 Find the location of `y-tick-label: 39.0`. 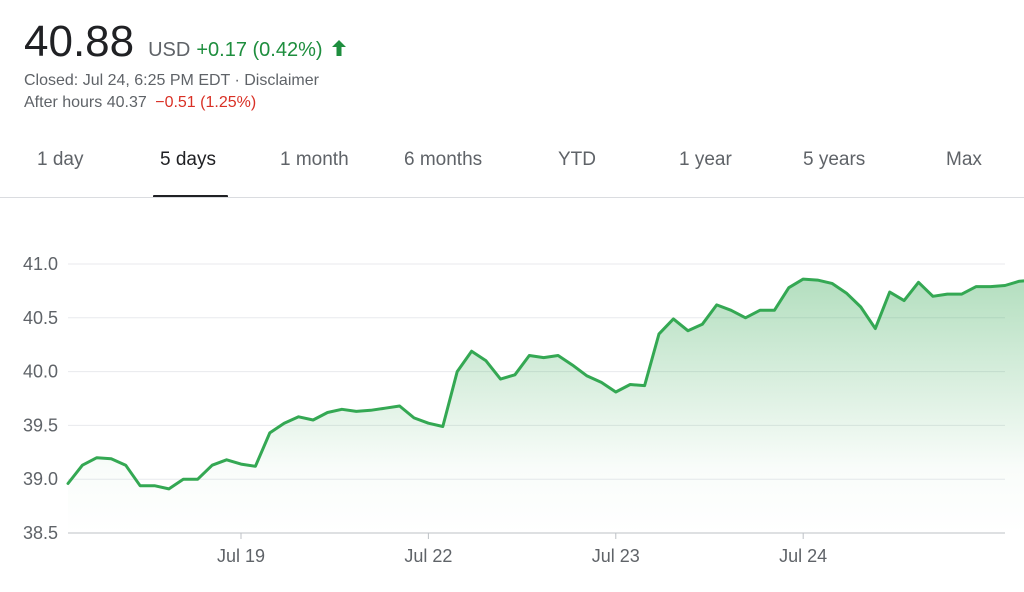

y-tick-label: 39.0 is located at coordinates (40, 479).